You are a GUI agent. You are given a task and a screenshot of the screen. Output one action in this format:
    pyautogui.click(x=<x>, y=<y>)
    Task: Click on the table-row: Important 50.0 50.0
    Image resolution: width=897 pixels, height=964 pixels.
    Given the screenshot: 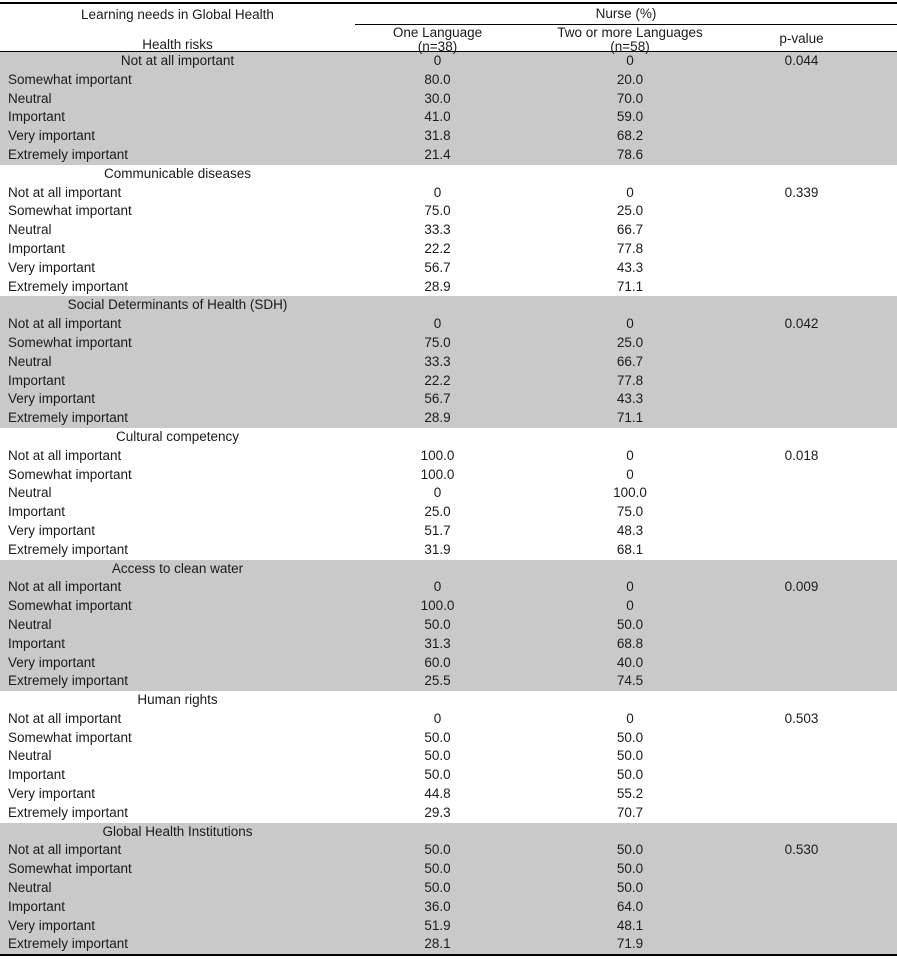 What is the action you would take?
    pyautogui.click(x=448, y=775)
    